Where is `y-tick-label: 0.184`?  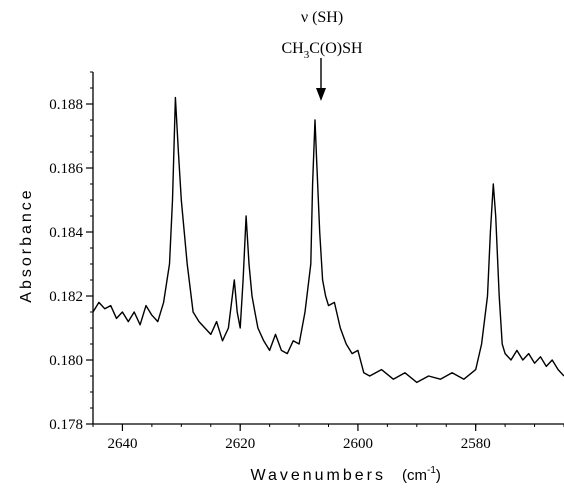 y-tick-label: 0.184 is located at coordinates (66, 233).